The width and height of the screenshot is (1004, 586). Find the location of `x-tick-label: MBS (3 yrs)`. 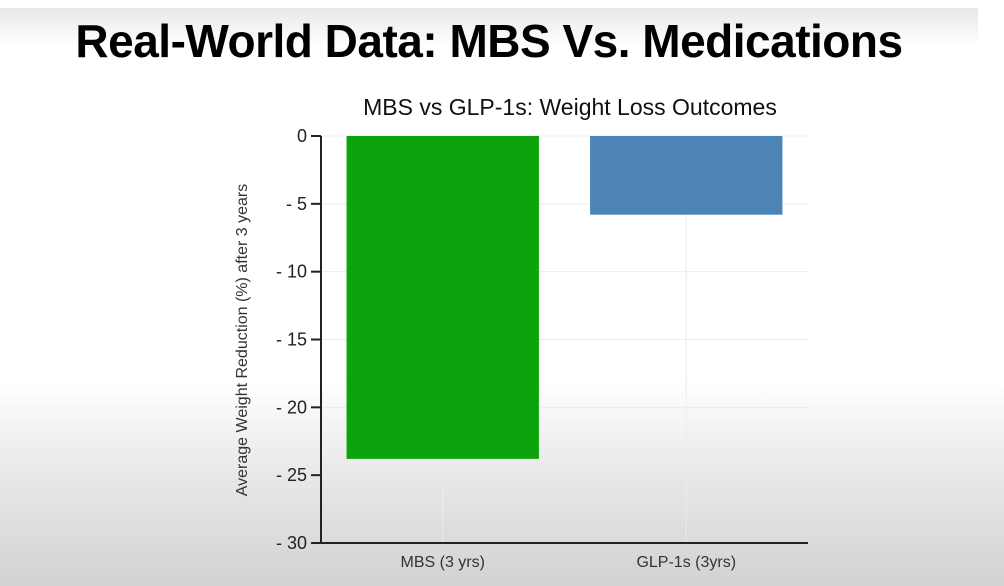

x-tick-label: MBS (3 yrs) is located at coordinates (443, 562).